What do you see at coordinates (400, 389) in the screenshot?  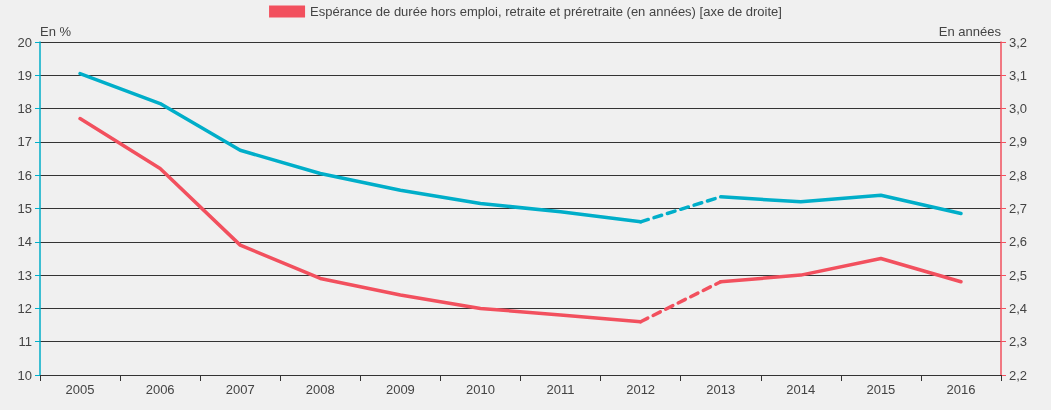 I see `x-tick-label: 2009` at bounding box center [400, 389].